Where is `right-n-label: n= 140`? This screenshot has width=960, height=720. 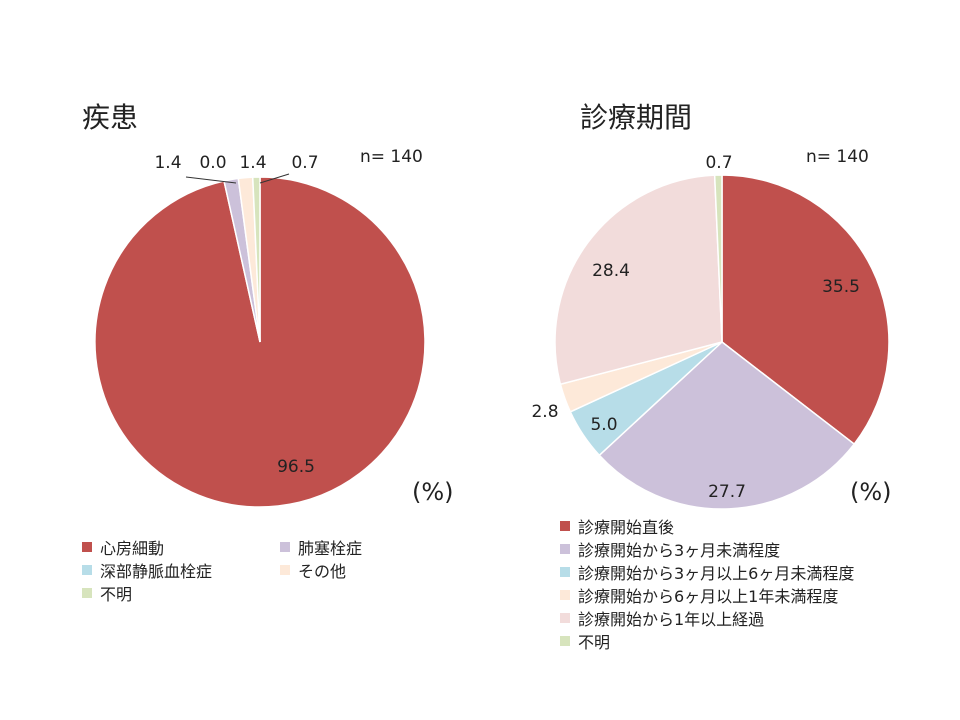 right-n-label: n= 140 is located at coordinates (837, 157).